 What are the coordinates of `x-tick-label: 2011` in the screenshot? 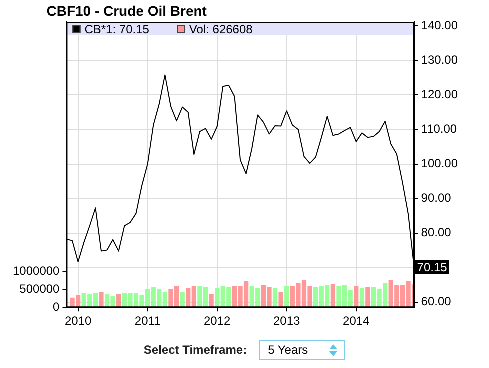 It's located at (148, 321).